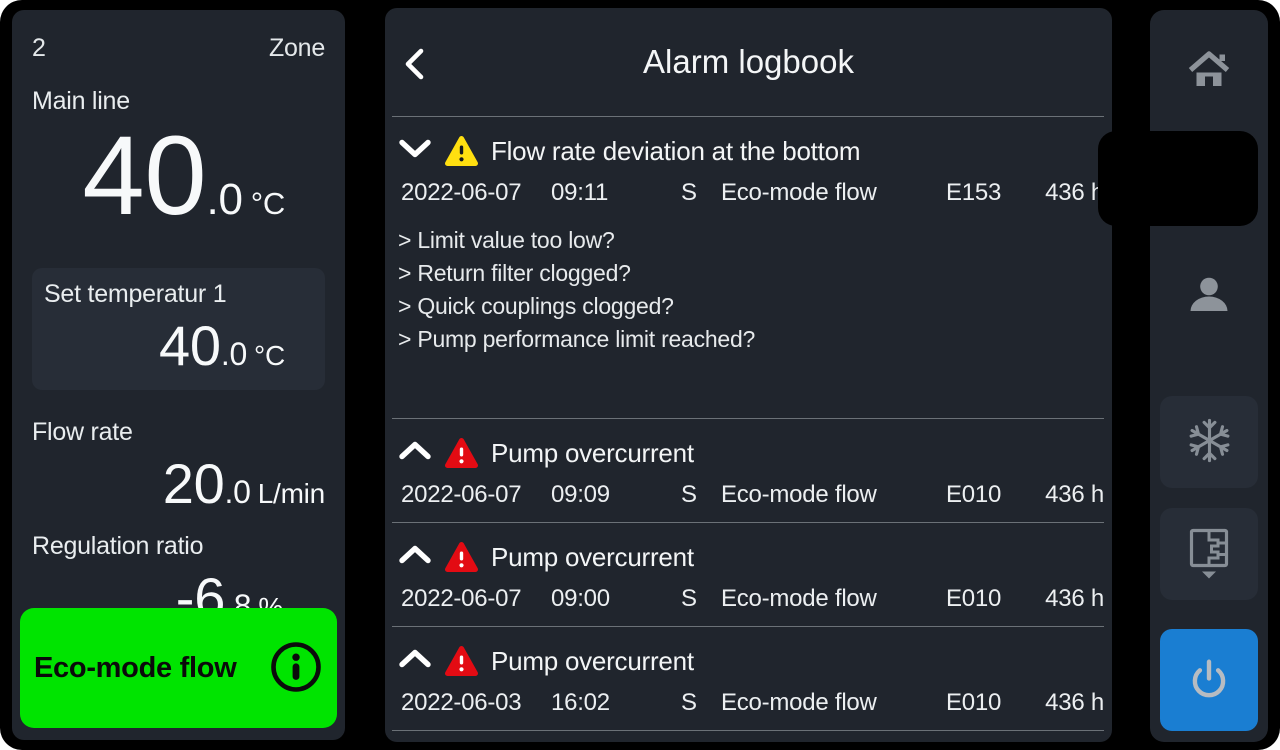 The width and height of the screenshot is (1280, 750). I want to click on alarm-detail-line: > Quick couplings clogged?, so click(536, 306).